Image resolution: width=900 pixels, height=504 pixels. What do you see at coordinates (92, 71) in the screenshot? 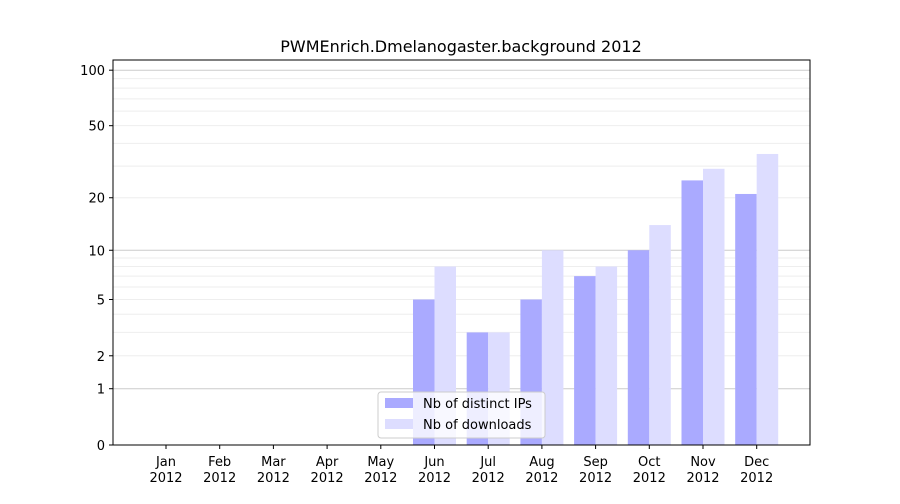
I see `y-tick-label: 100` at bounding box center [92, 71].